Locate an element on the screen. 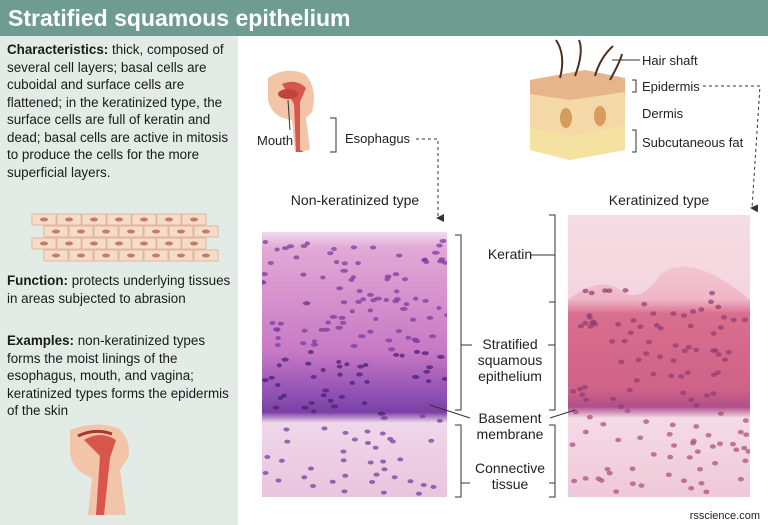 This screenshot has width=768, height=525. label: Esophagus is located at coordinates (378, 138).